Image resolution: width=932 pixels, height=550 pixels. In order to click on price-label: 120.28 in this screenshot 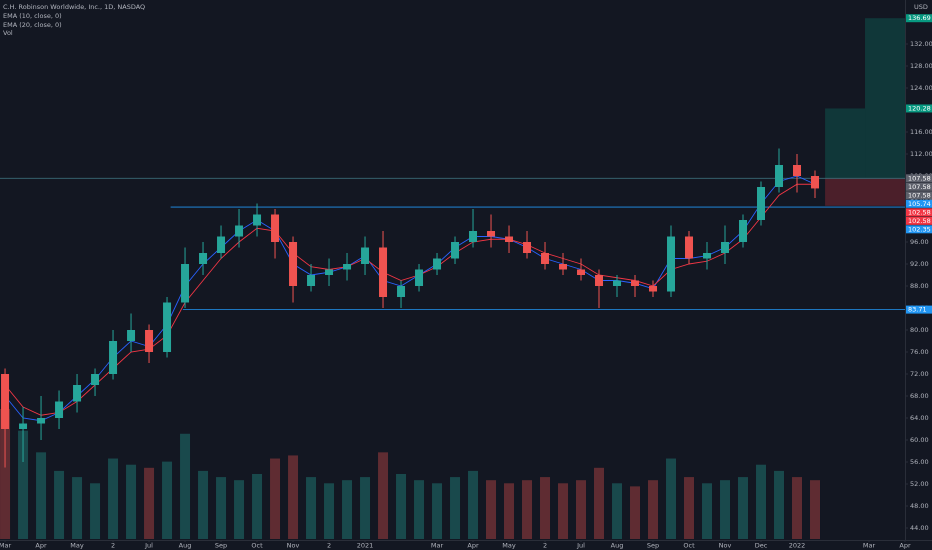, I will do `click(919, 108)`.